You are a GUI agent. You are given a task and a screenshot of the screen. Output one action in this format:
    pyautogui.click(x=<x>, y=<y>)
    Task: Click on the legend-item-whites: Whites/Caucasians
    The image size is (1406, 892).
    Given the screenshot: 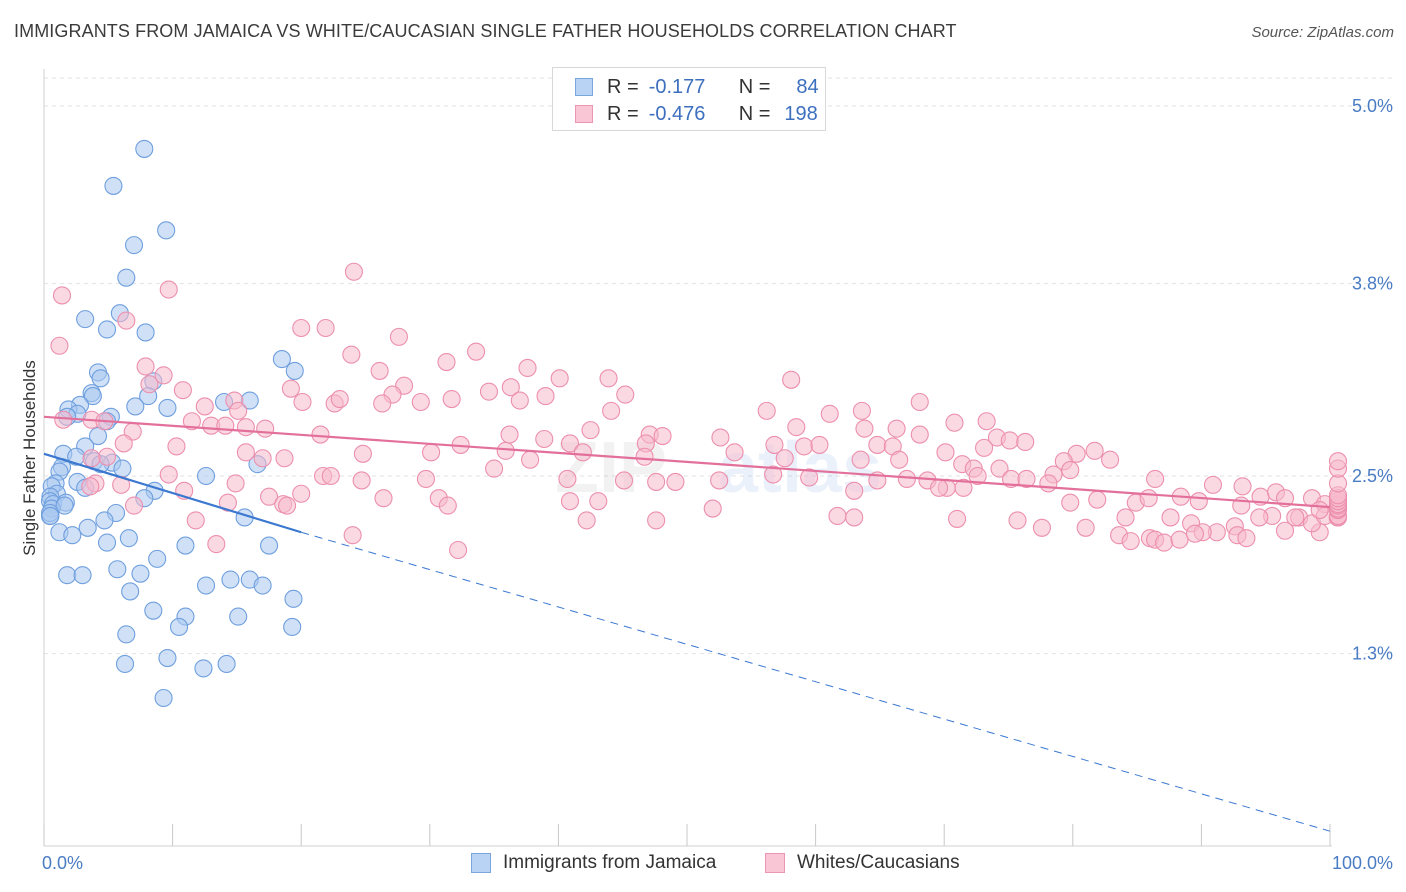 What is the action you would take?
    pyautogui.click(x=862, y=863)
    